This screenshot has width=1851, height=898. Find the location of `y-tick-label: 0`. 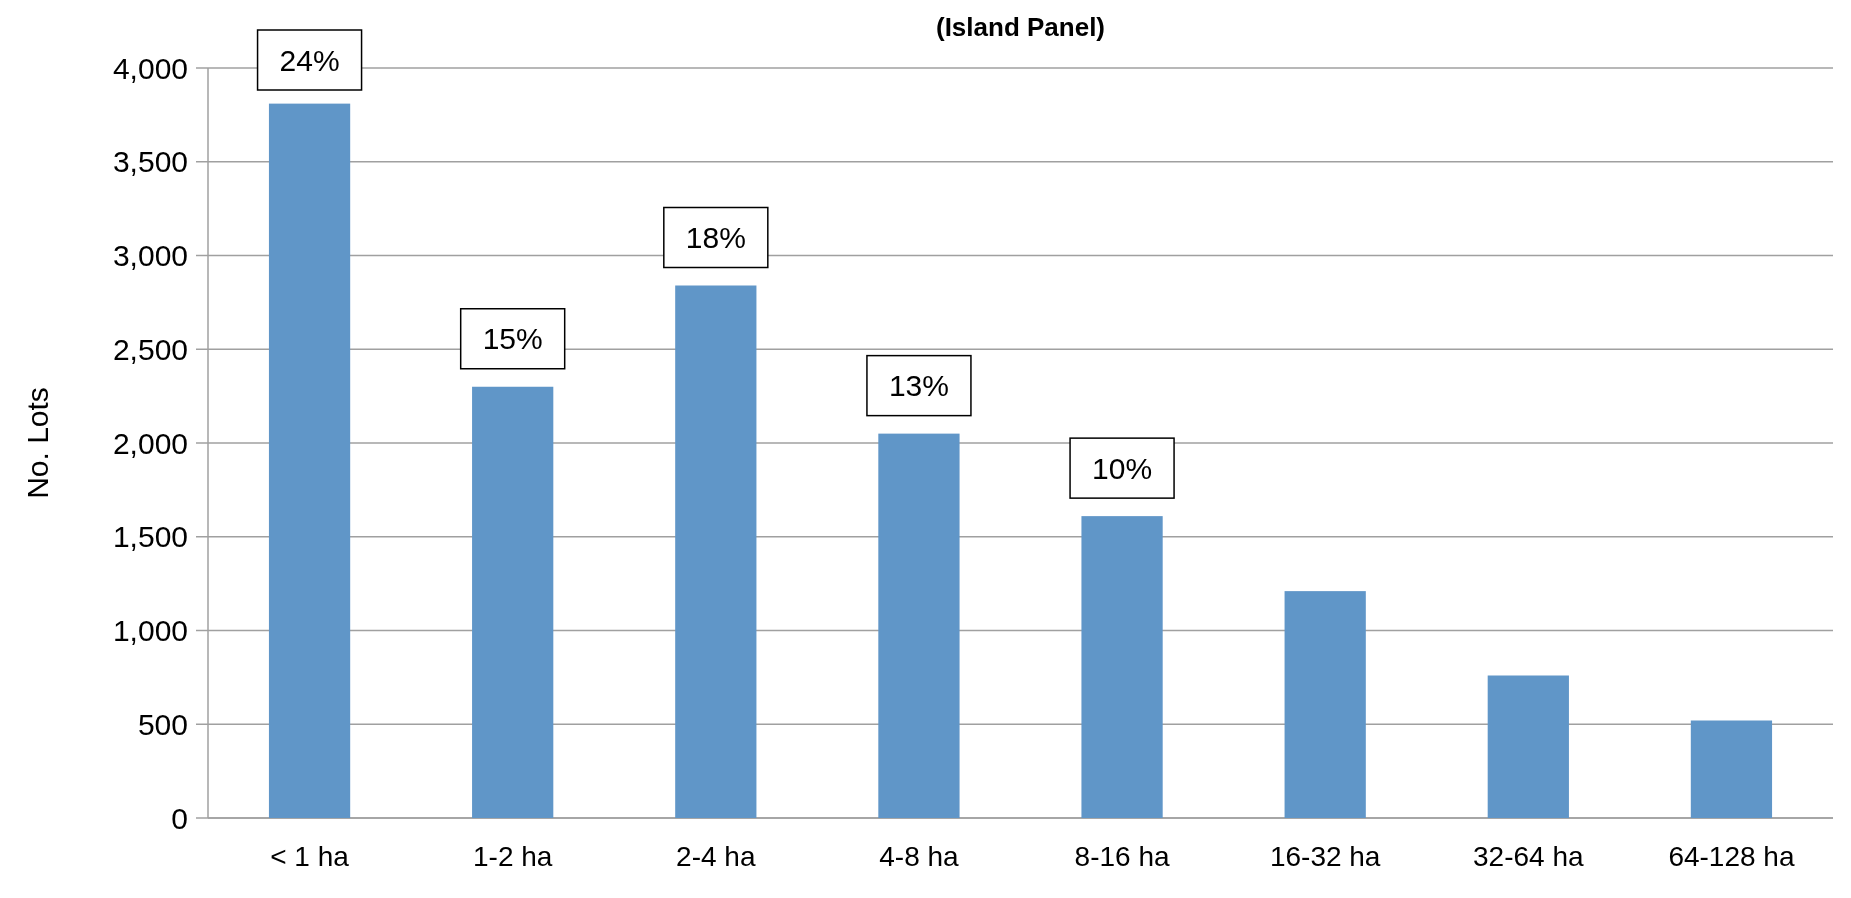

y-tick-label: 0 is located at coordinates (179, 818).